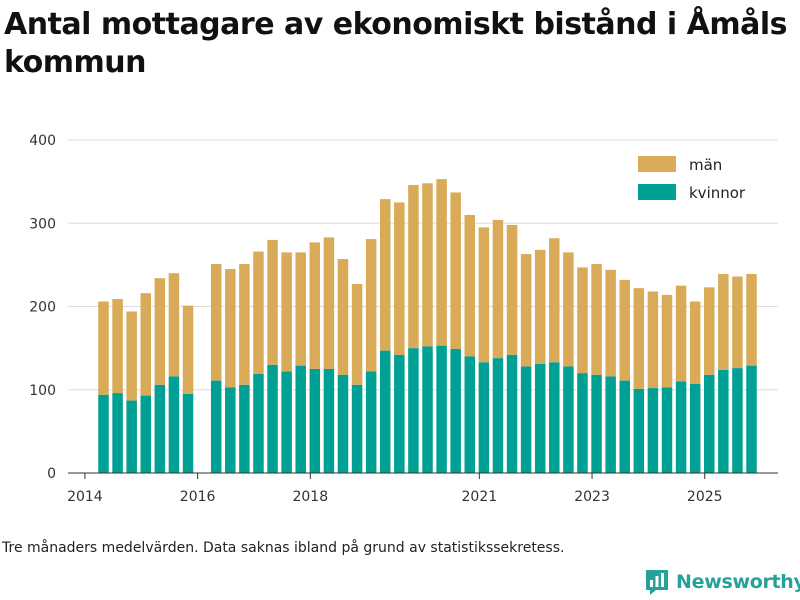 Image resolution: width=800 pixels, height=600 pixels. I want to click on x-tick-label: 2014, so click(85, 497).